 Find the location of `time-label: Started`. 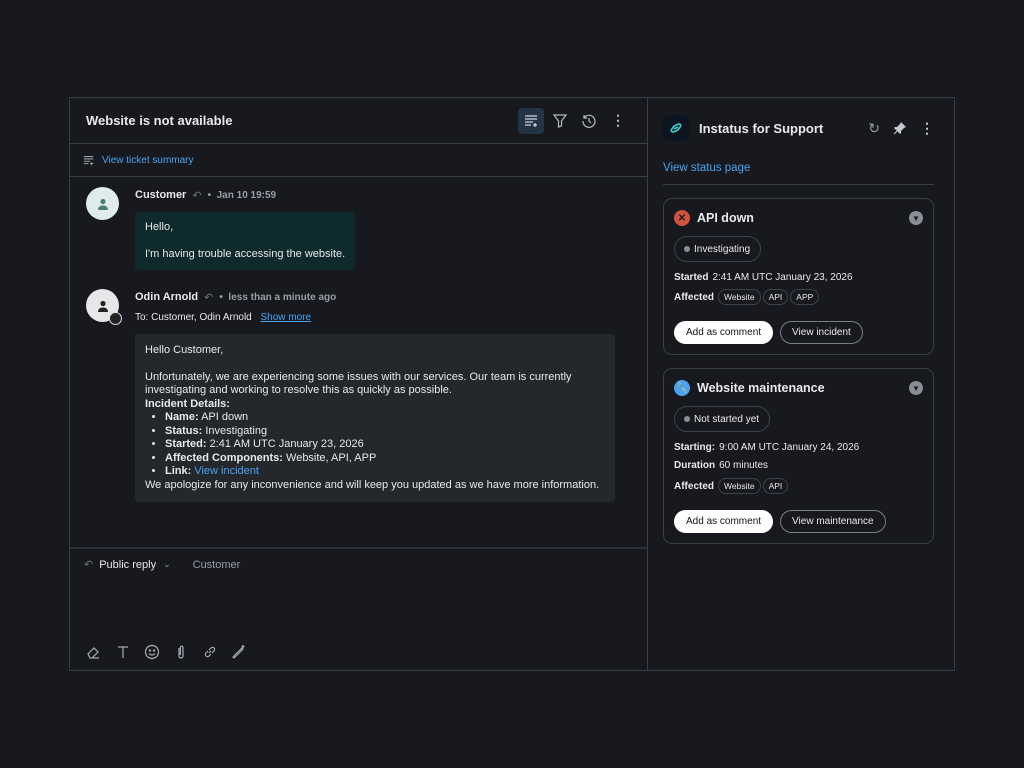

time-label: Started is located at coordinates (691, 277).